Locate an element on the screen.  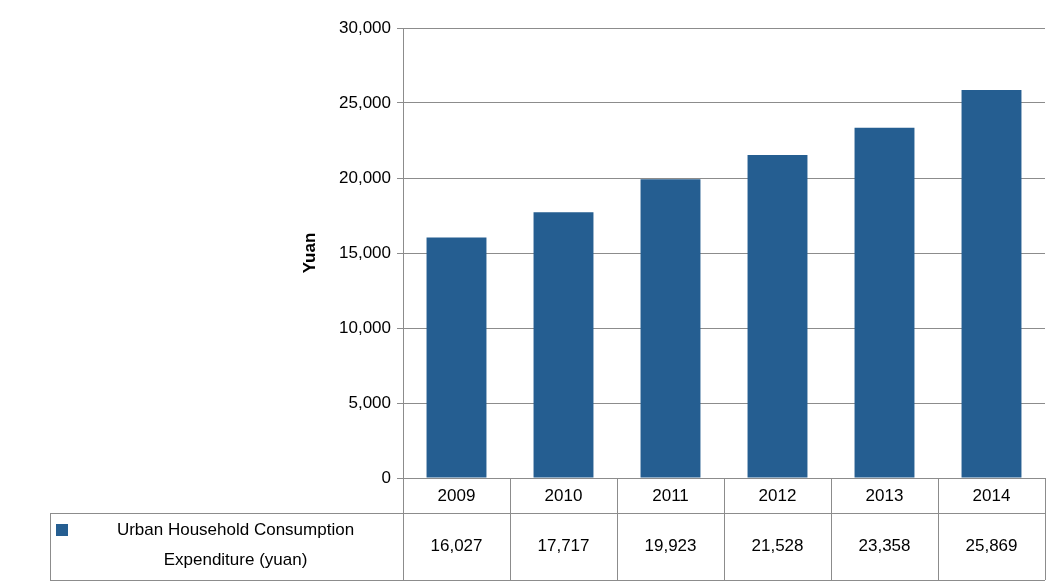
x-tick-label: 2014 is located at coordinates (991, 495).